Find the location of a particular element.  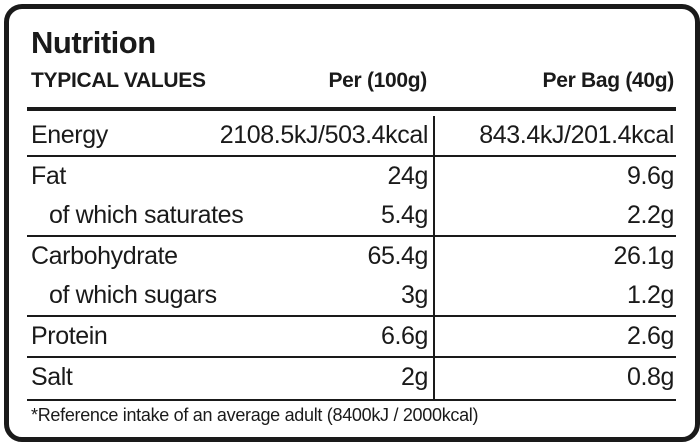

row-label: of which saturates is located at coordinates (146, 215).